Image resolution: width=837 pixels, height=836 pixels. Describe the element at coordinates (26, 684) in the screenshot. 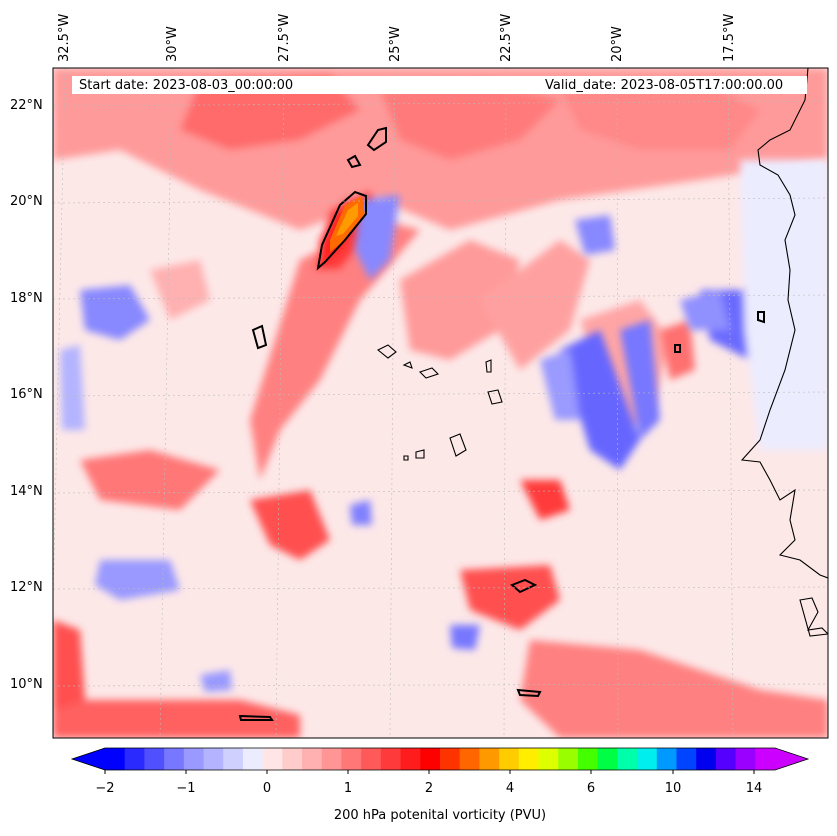

I see `lat-label-10n: 10°N` at that location.